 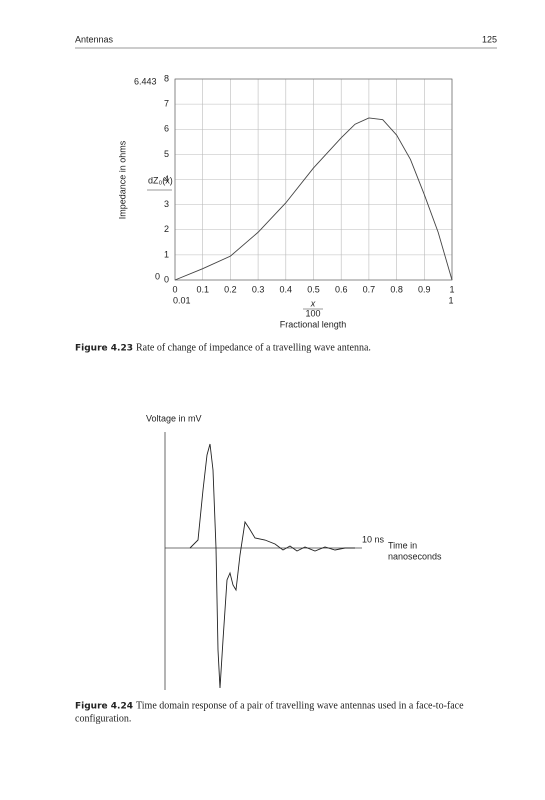 What do you see at coordinates (451, 289) in the screenshot?
I see `x-tick-label: 1` at bounding box center [451, 289].